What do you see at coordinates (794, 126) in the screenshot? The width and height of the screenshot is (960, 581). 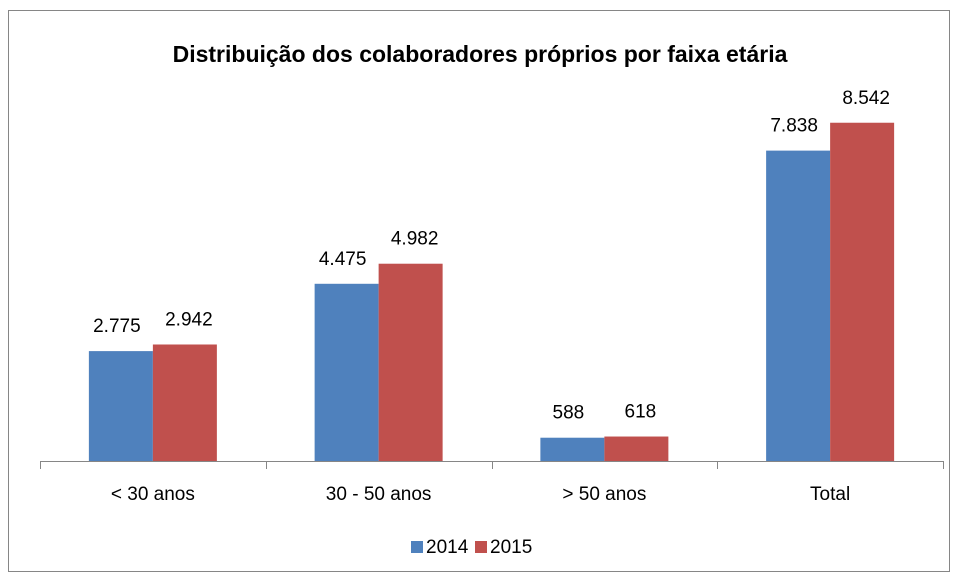 I see `value-label: 7.838` at bounding box center [794, 126].